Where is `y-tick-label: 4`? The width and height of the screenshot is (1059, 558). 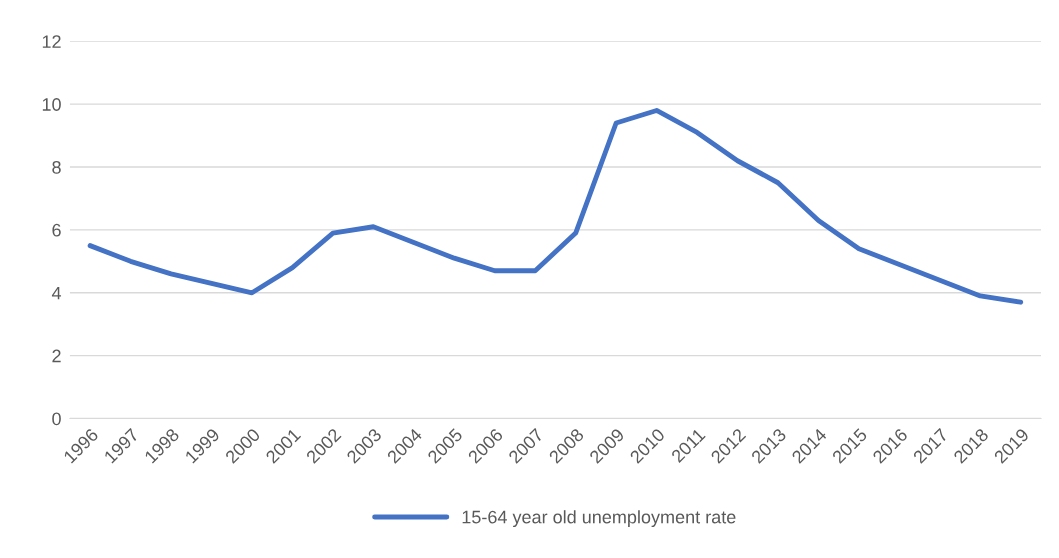 y-tick-label: 4 is located at coordinates (56, 293).